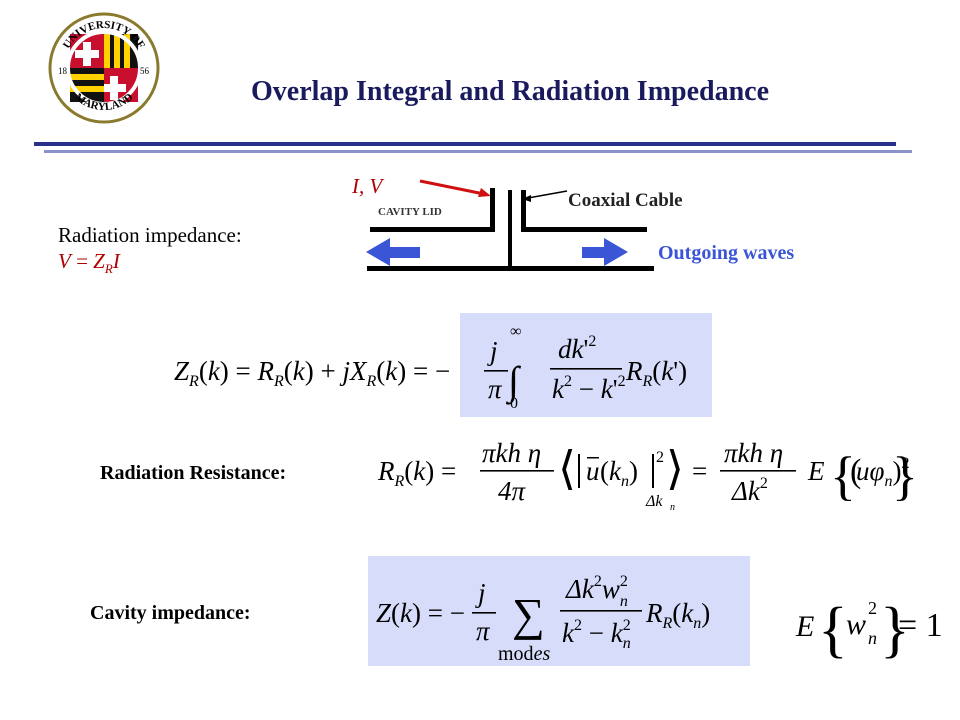 The image size is (960, 720). What do you see at coordinates (104, 68) in the screenshot?
I see `university-of-maryland-logo: UNIVERSITY OF MARYLAND 18 56` at bounding box center [104, 68].